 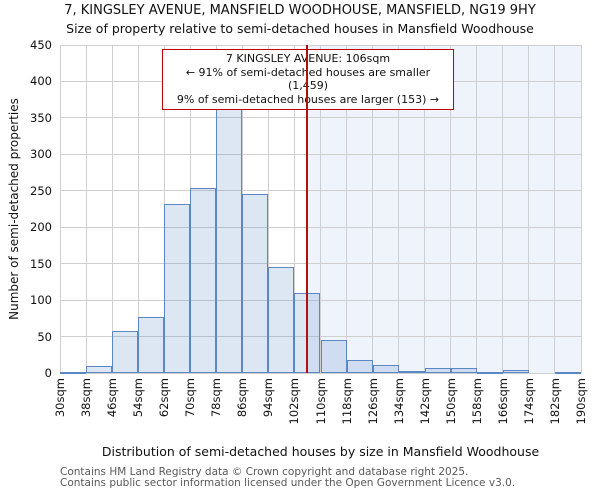 What do you see at coordinates (294, 401) in the screenshot?
I see `x-tick-label: 102sqm` at bounding box center [294, 401].